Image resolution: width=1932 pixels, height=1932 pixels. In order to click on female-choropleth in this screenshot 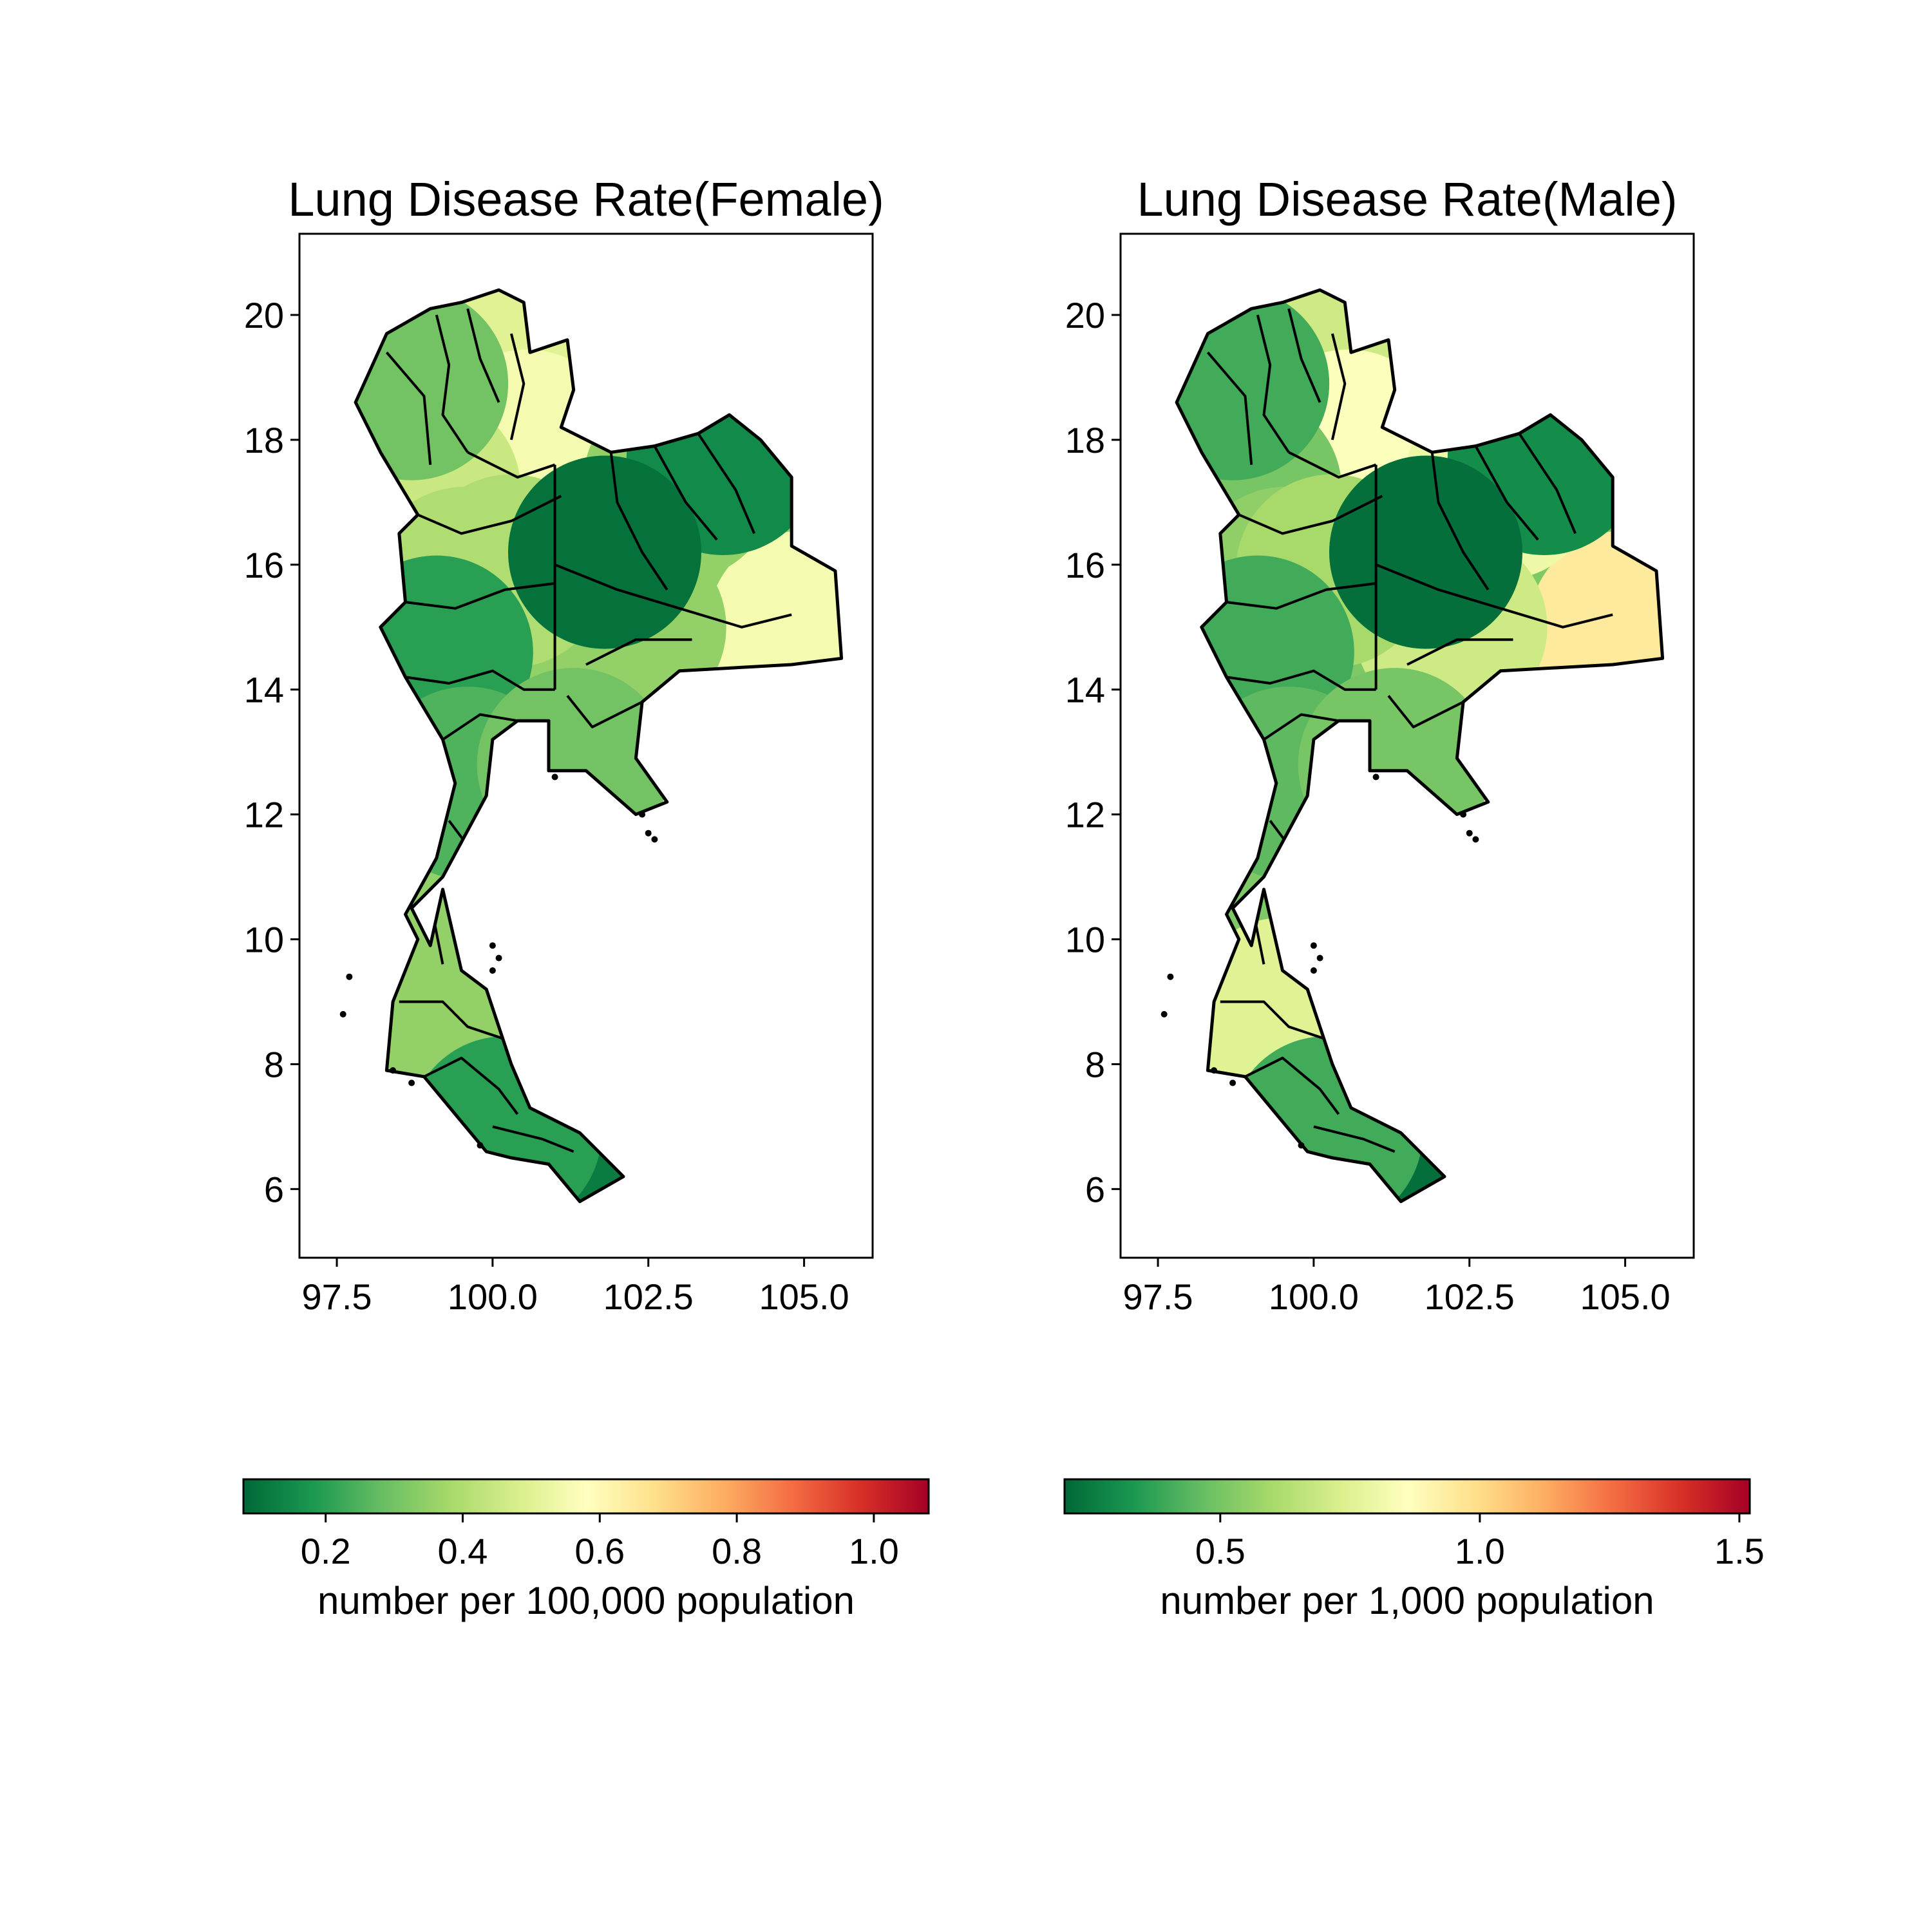, I will do `click(591, 746)`.